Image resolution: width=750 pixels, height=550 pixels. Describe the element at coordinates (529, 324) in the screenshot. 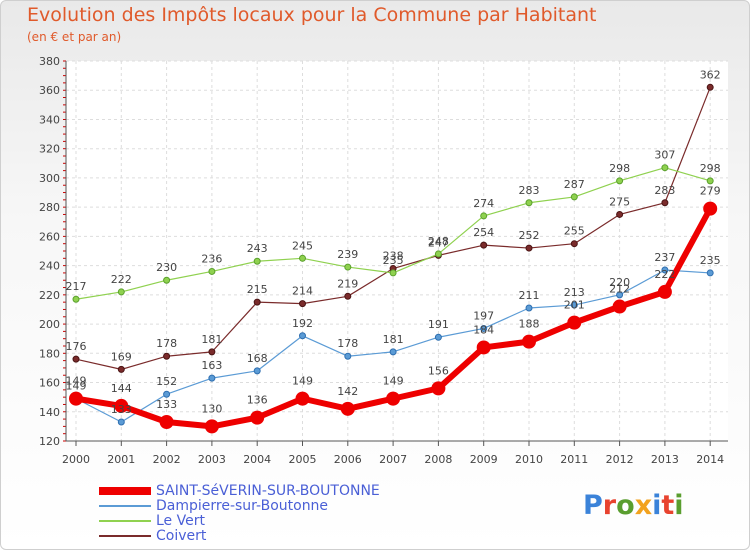

I see `data-label-saint-s-verin-sur-boutonne: 188` at that location.